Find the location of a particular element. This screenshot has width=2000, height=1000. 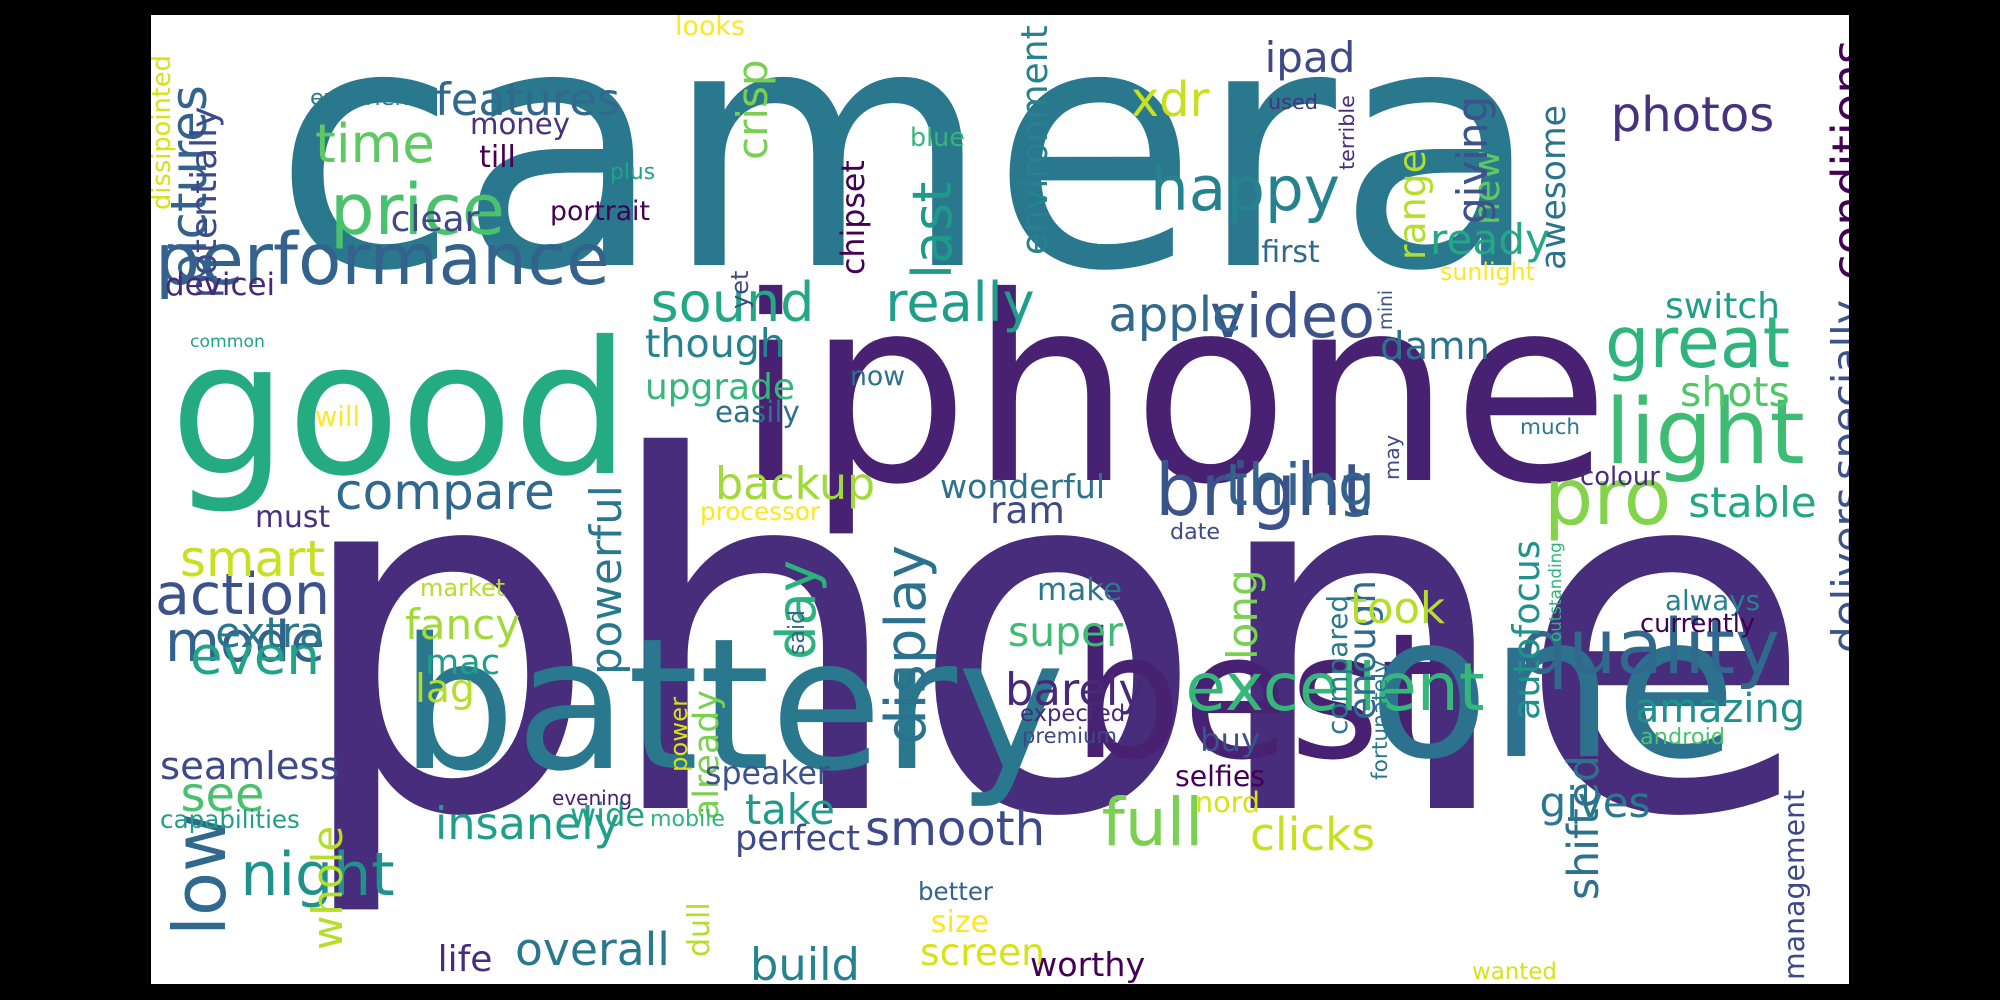

cloud-word-stable: stable is located at coordinates (1752, 502).